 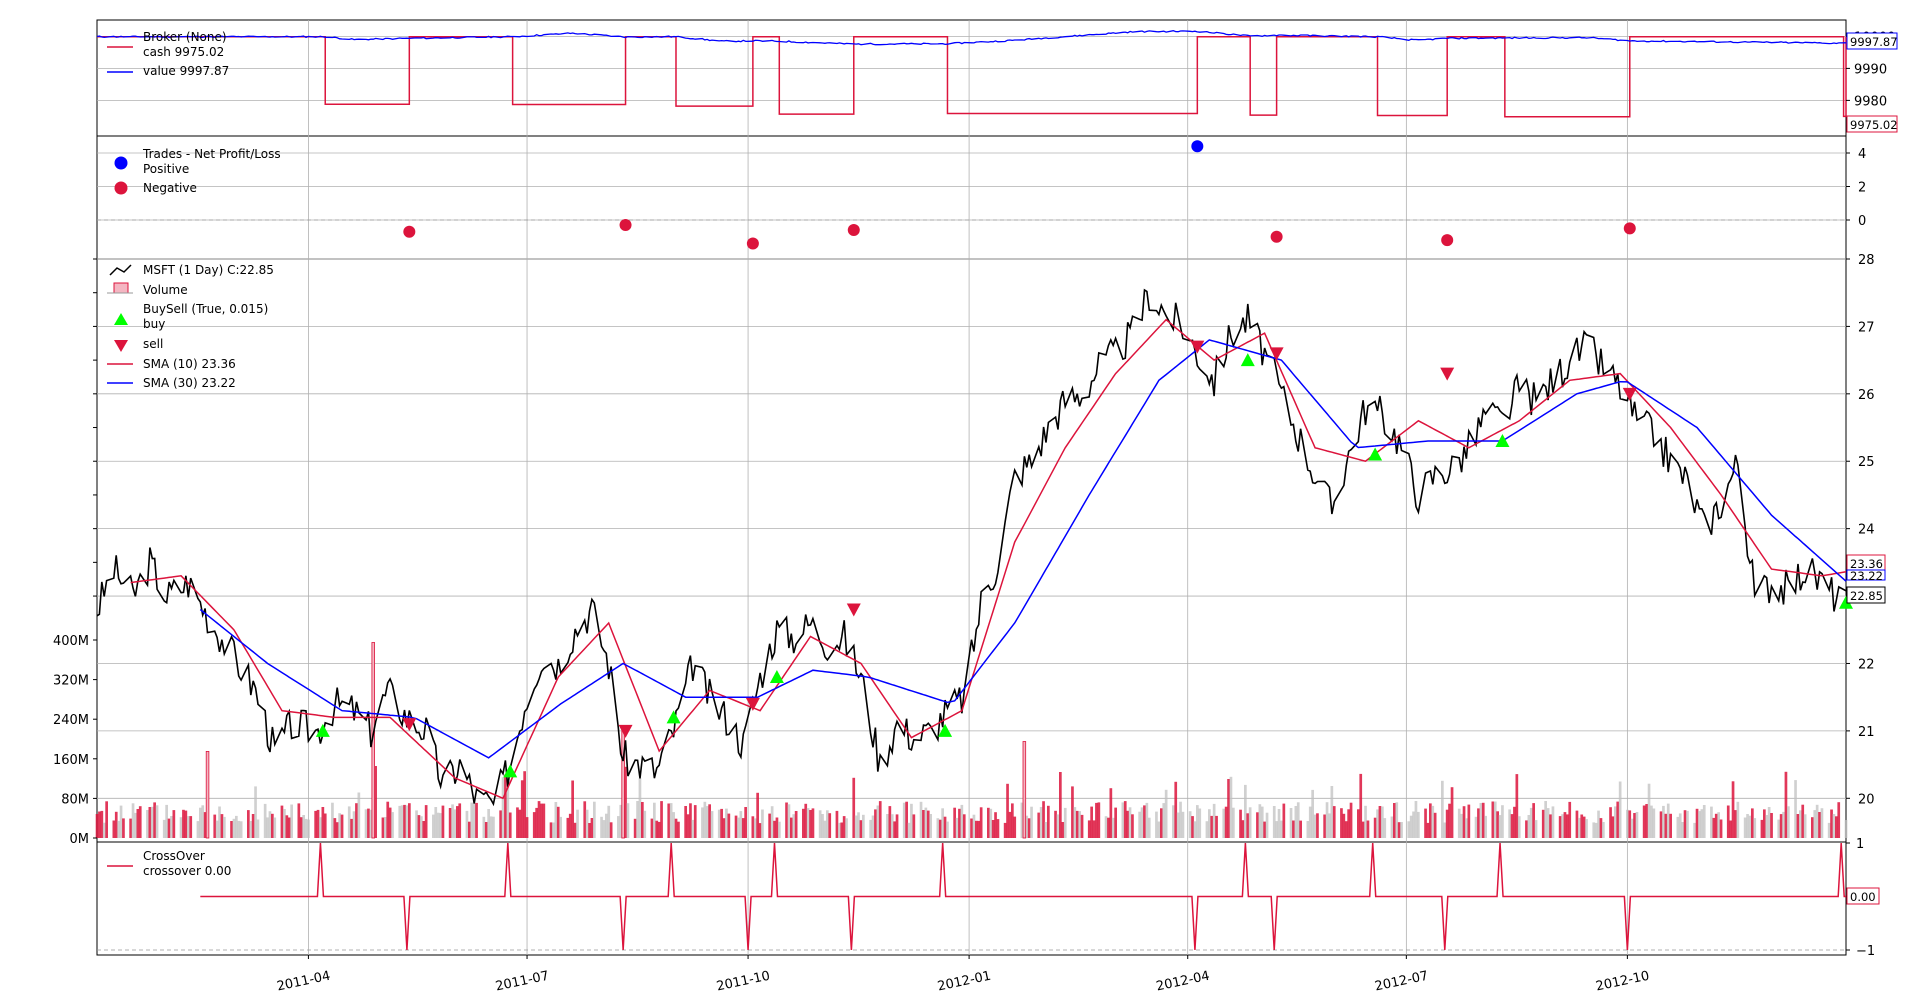 What do you see at coordinates (121, 346) in the screenshot?
I see `sell-legend-marker` at bounding box center [121, 346].